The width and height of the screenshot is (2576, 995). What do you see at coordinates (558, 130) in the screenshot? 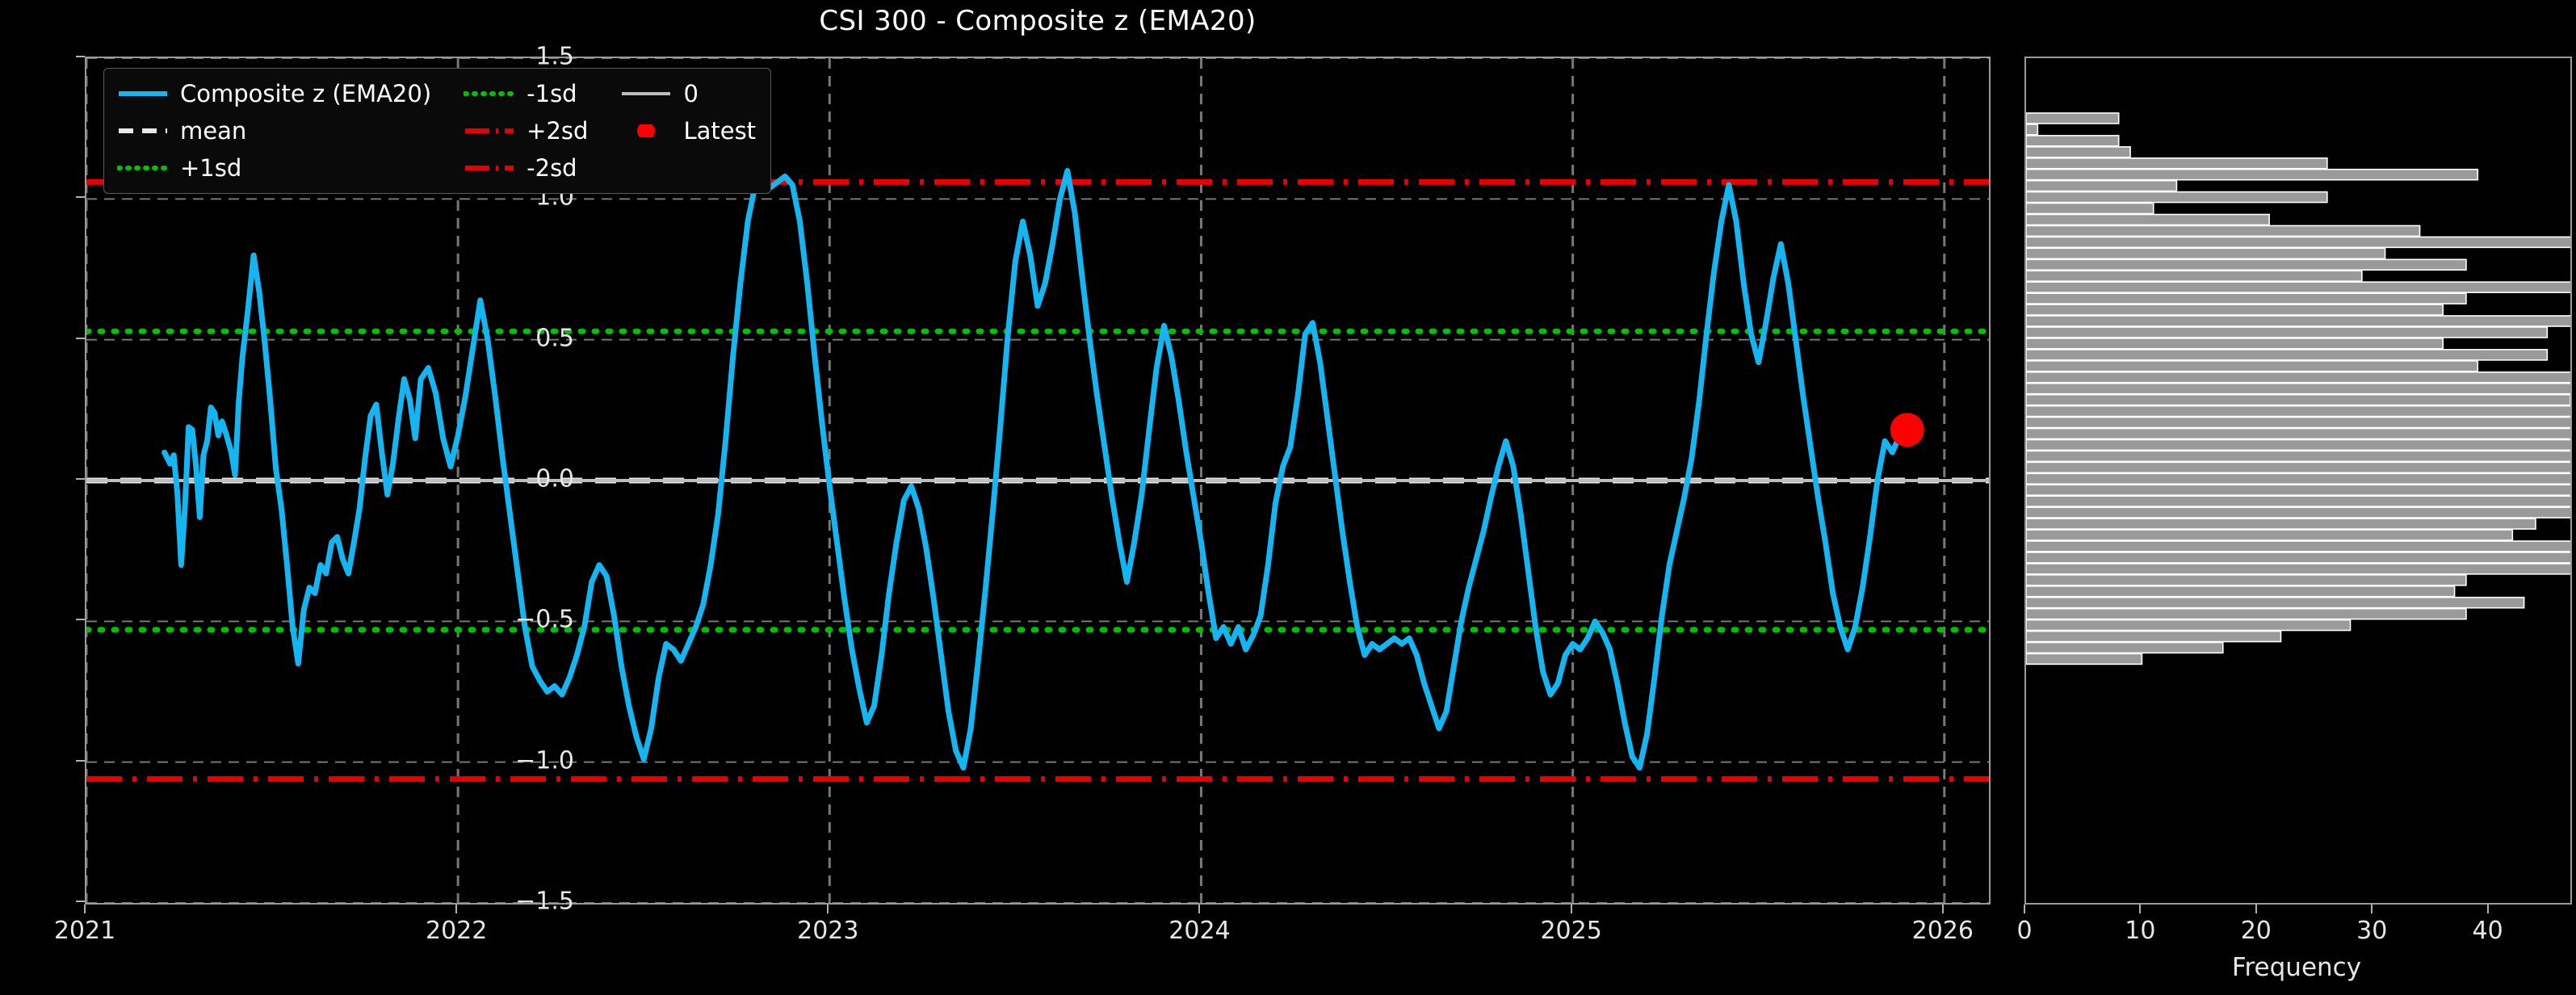
I see `legend-label-plus-2sd: +2sd` at bounding box center [558, 130].